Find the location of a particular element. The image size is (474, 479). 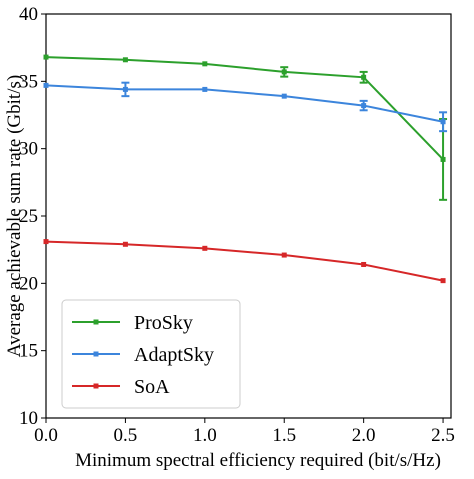

x-tick-label: 2.0 is located at coordinates (364, 435).